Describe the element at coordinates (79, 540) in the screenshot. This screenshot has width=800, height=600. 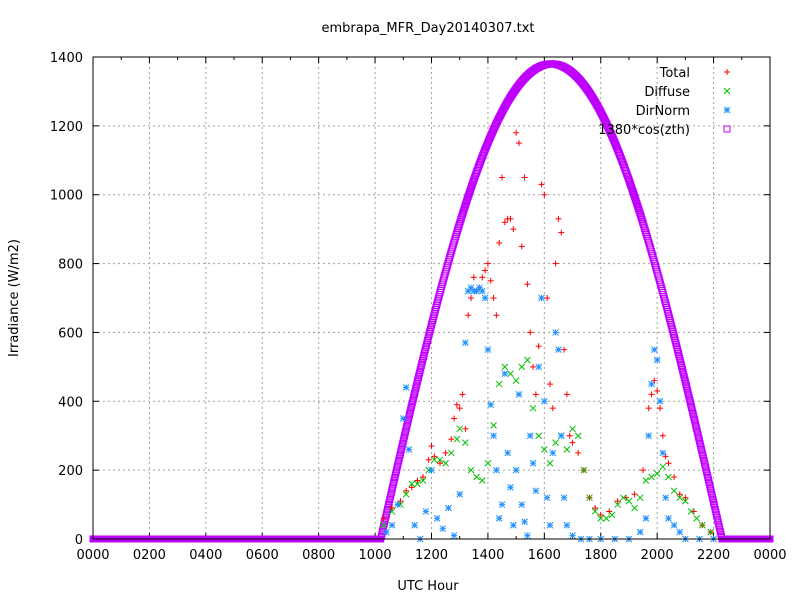
I see `y-tick-label: 0` at that location.